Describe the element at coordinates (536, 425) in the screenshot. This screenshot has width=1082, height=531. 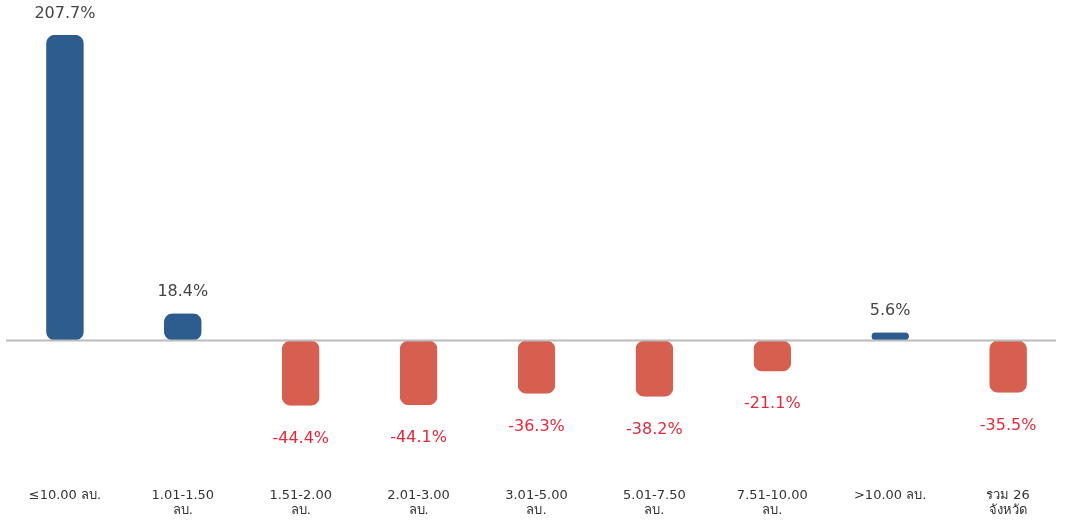
I see `data-label: -36.3%` at that location.